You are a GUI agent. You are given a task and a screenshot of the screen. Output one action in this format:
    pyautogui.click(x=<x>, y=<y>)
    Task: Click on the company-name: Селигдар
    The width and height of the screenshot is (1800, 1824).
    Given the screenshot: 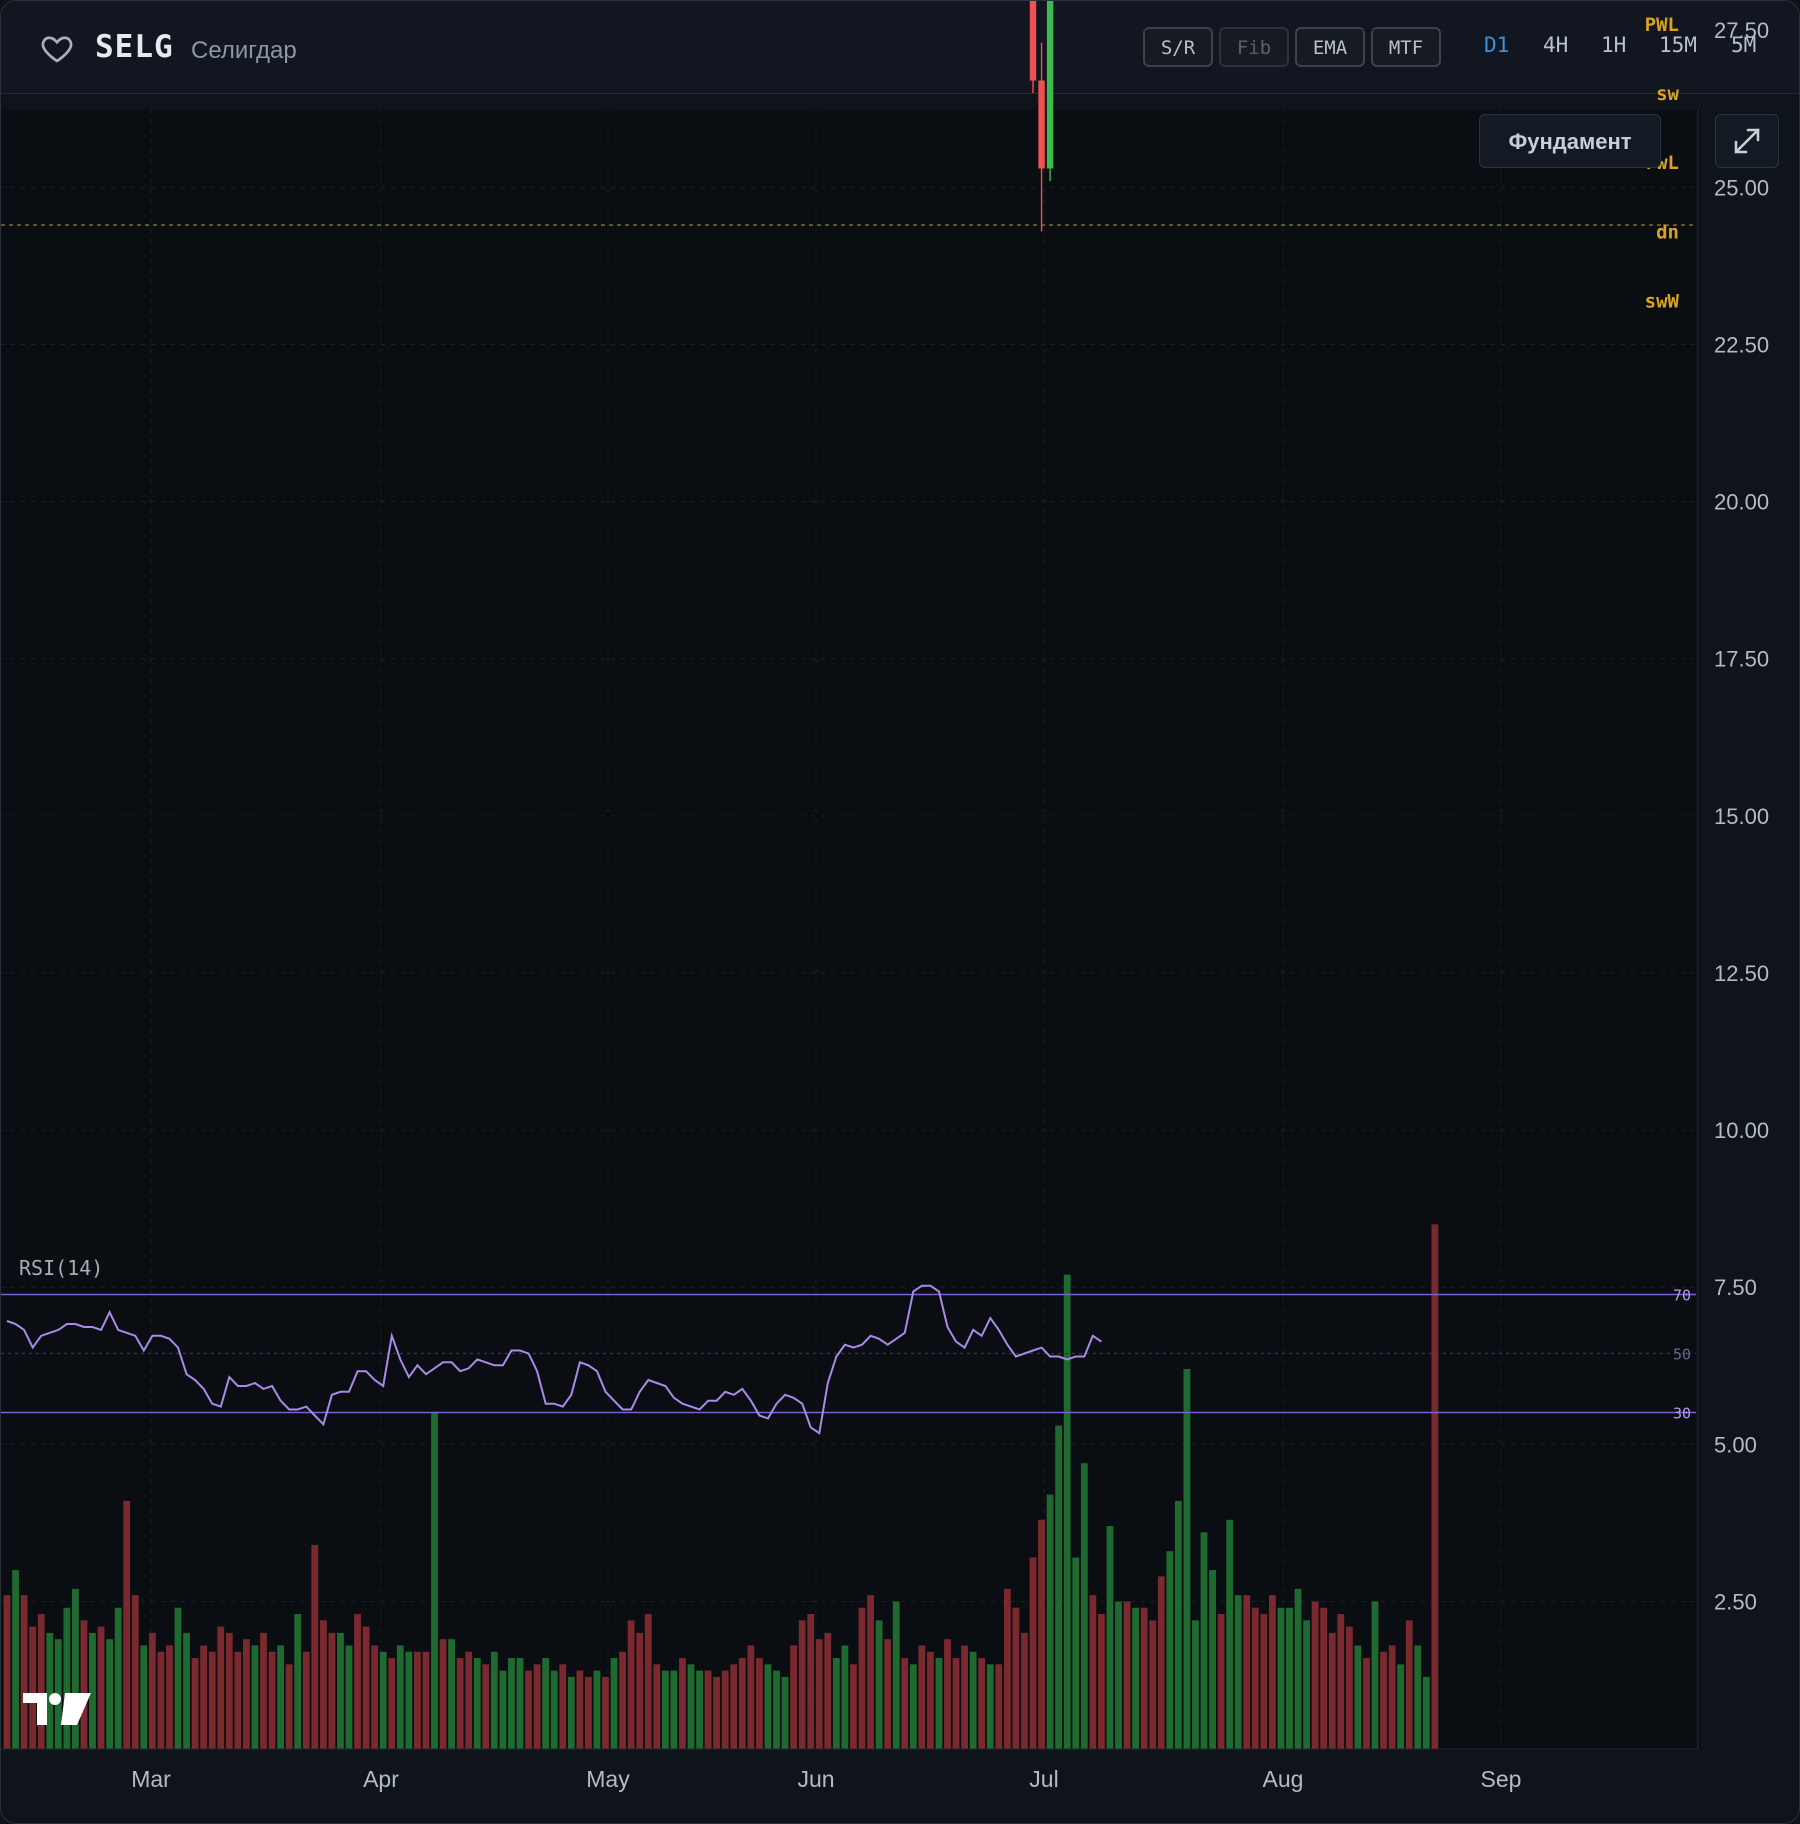 What is the action you would take?
    pyautogui.click(x=244, y=50)
    